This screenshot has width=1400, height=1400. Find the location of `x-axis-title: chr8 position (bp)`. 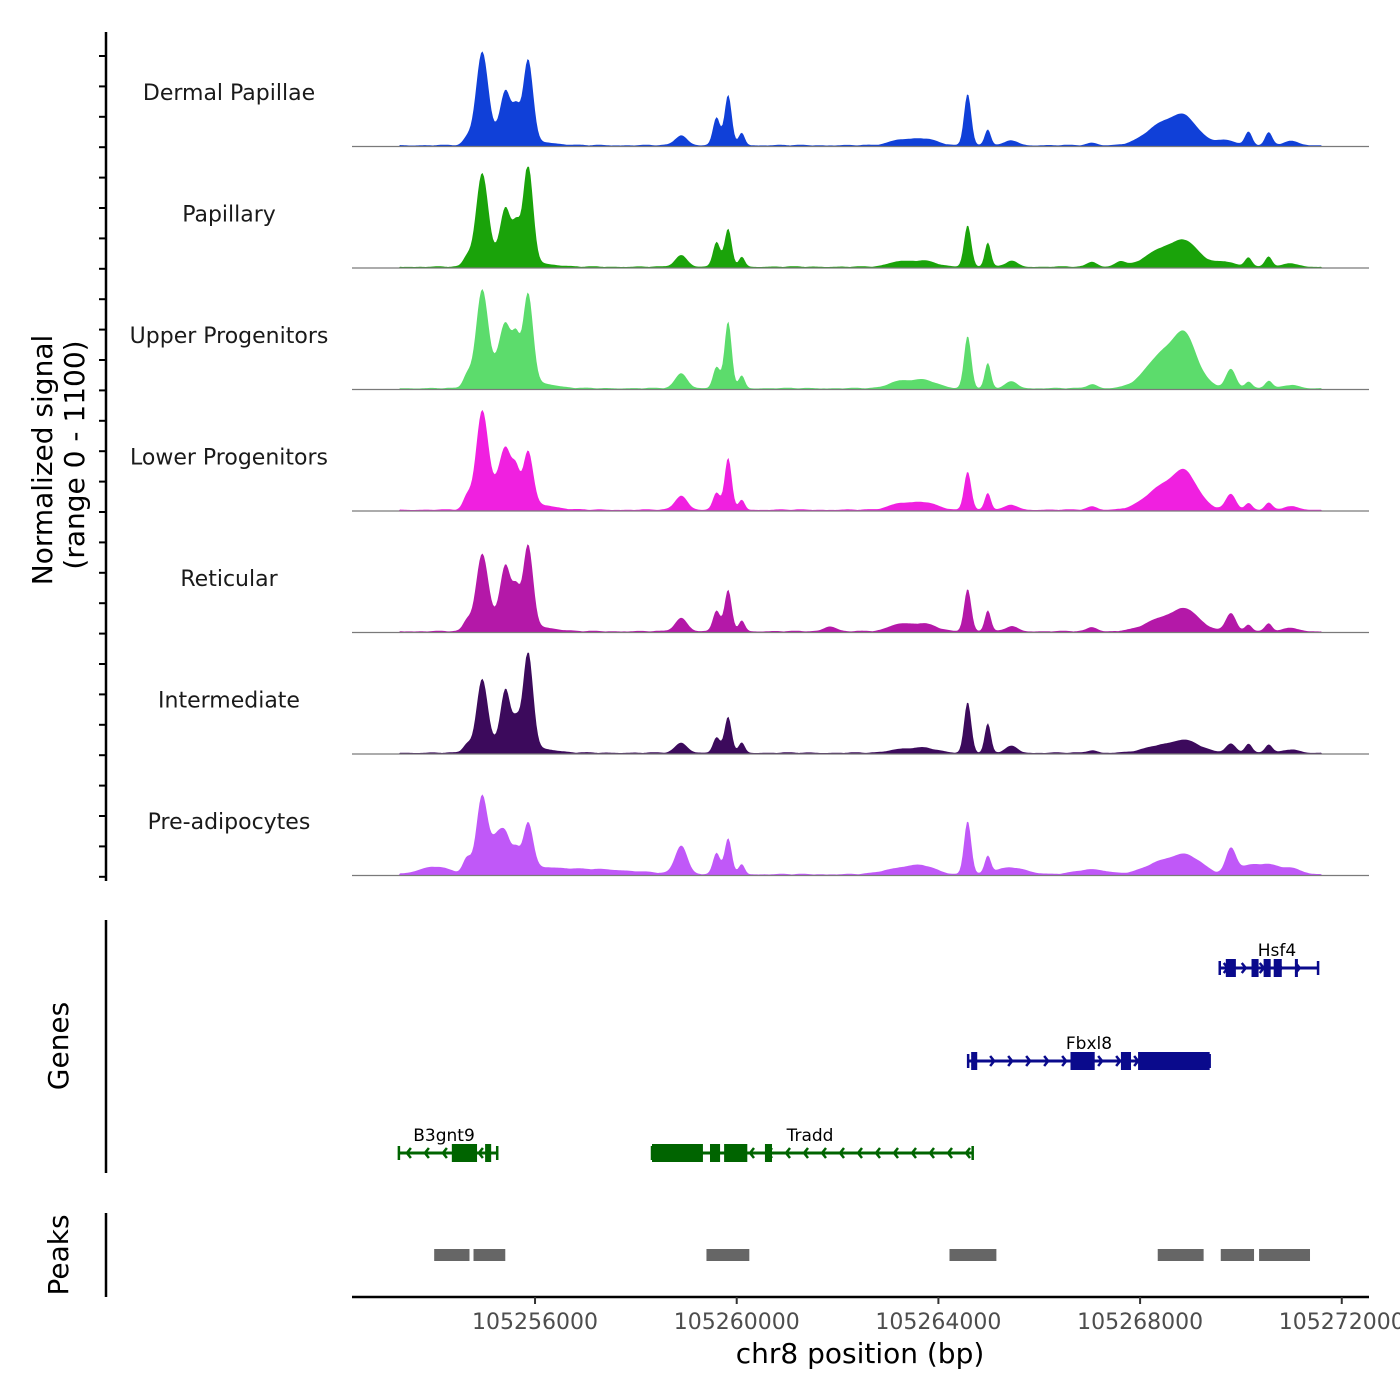

x-axis-title: chr8 position (bp) is located at coordinates (860, 1353).